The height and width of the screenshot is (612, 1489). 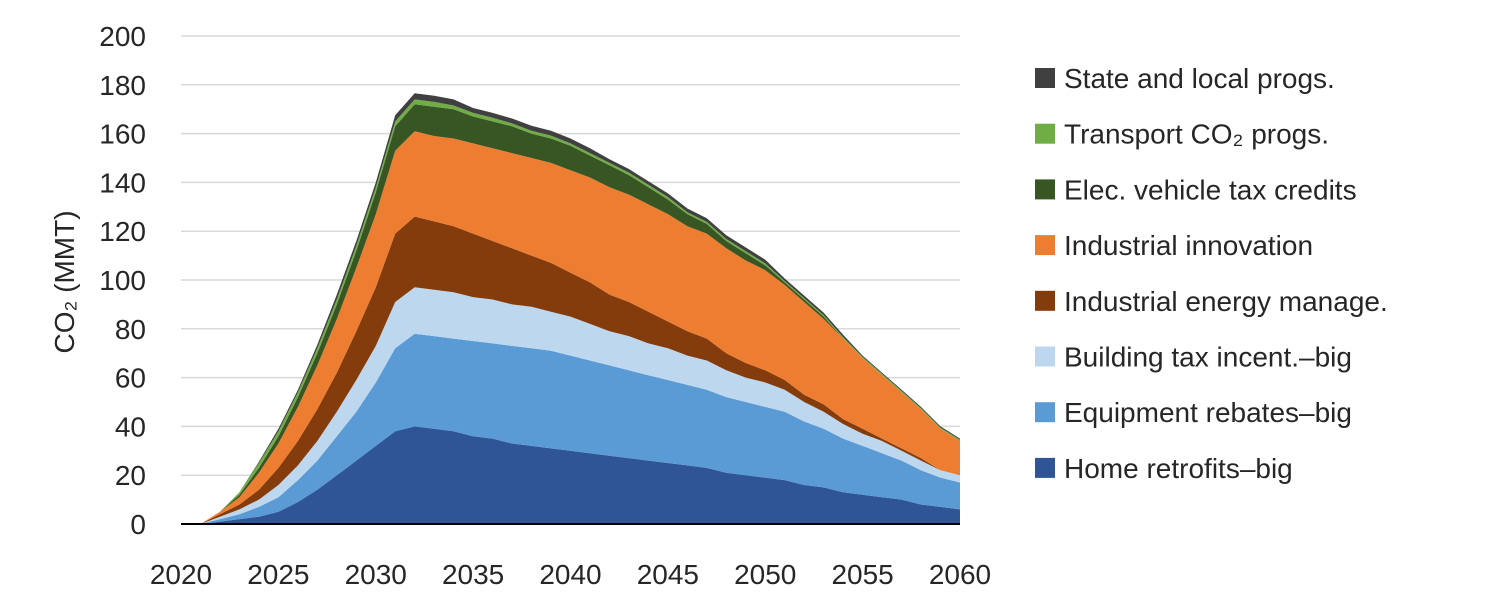 I want to click on y-tick-label: 160, so click(x=122, y=134).